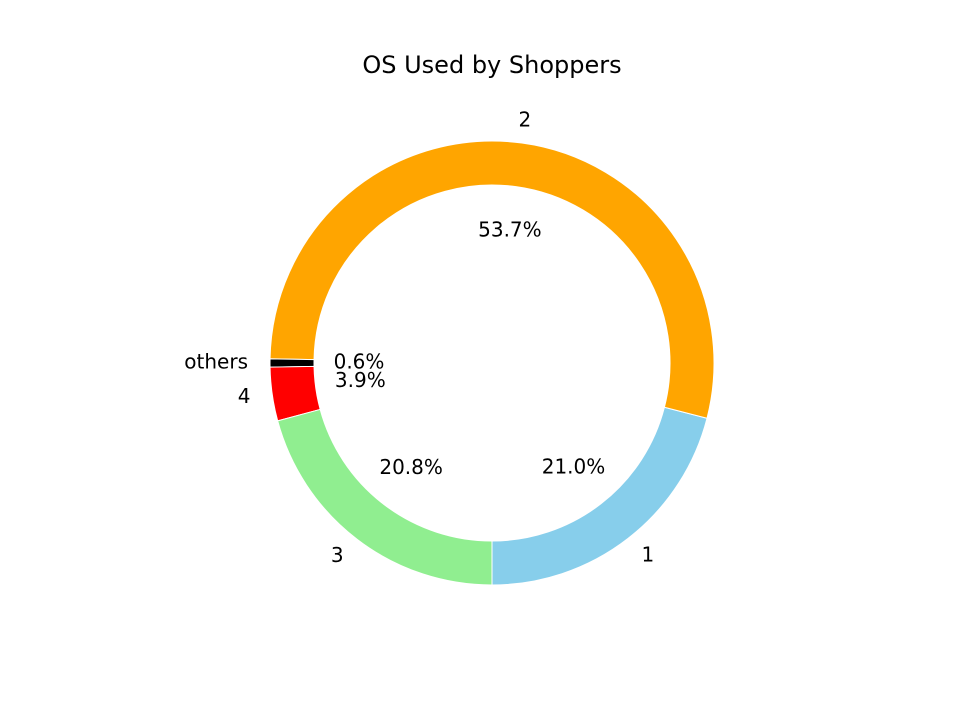  I want to click on percent-label-others: 0.6%, so click(359, 362).